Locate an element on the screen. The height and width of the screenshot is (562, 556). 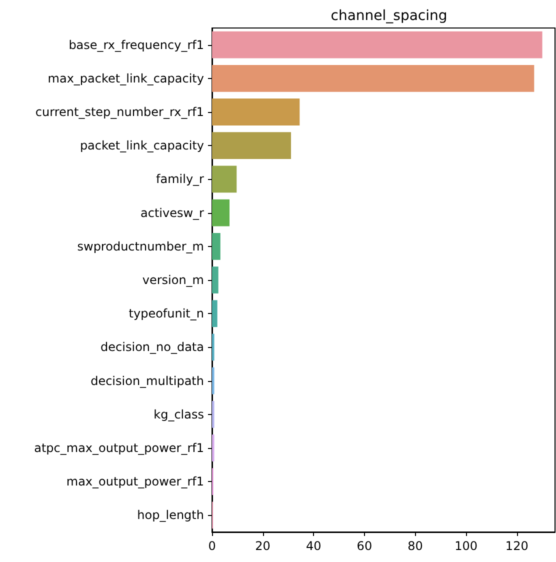
y-tick-label: hop_length is located at coordinates (170, 515).